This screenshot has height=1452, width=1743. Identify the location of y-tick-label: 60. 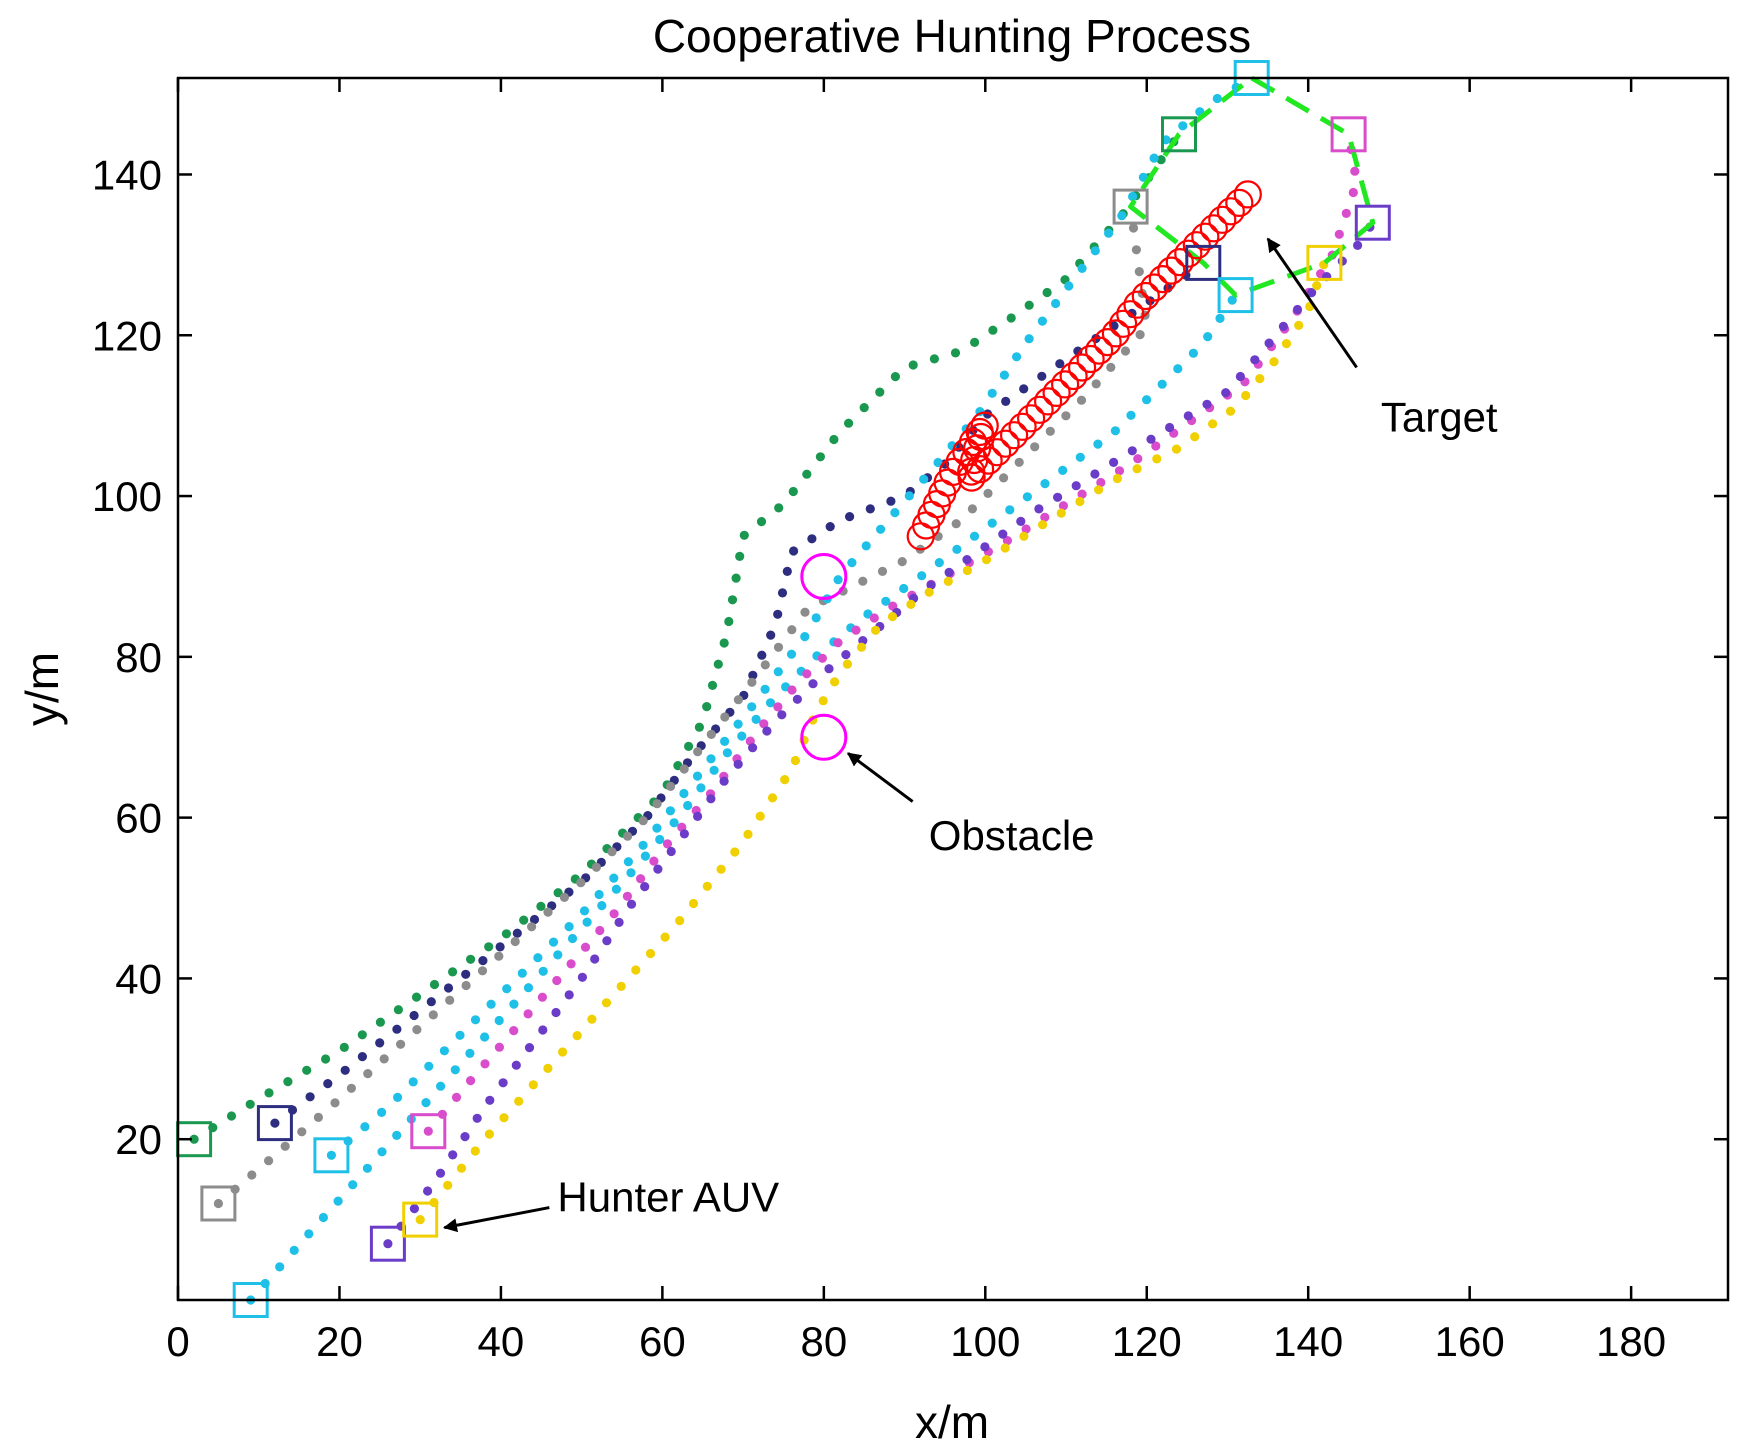
(138, 818).